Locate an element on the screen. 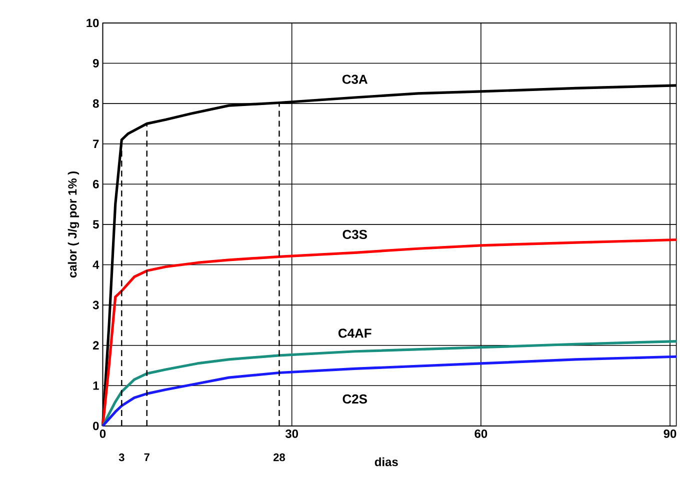  x-tick-label: 90 is located at coordinates (670, 434).